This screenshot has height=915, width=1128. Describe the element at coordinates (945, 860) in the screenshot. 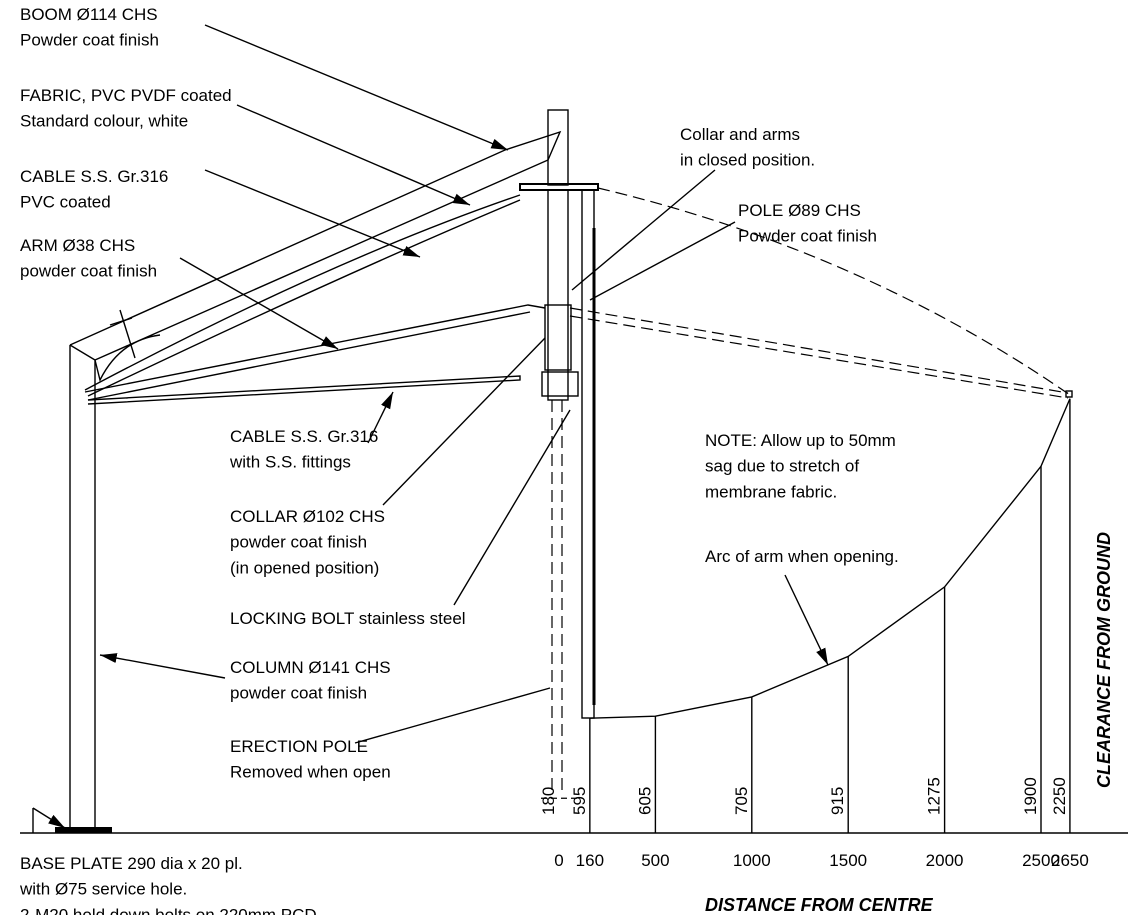

I see `distance-label: 2000` at that location.